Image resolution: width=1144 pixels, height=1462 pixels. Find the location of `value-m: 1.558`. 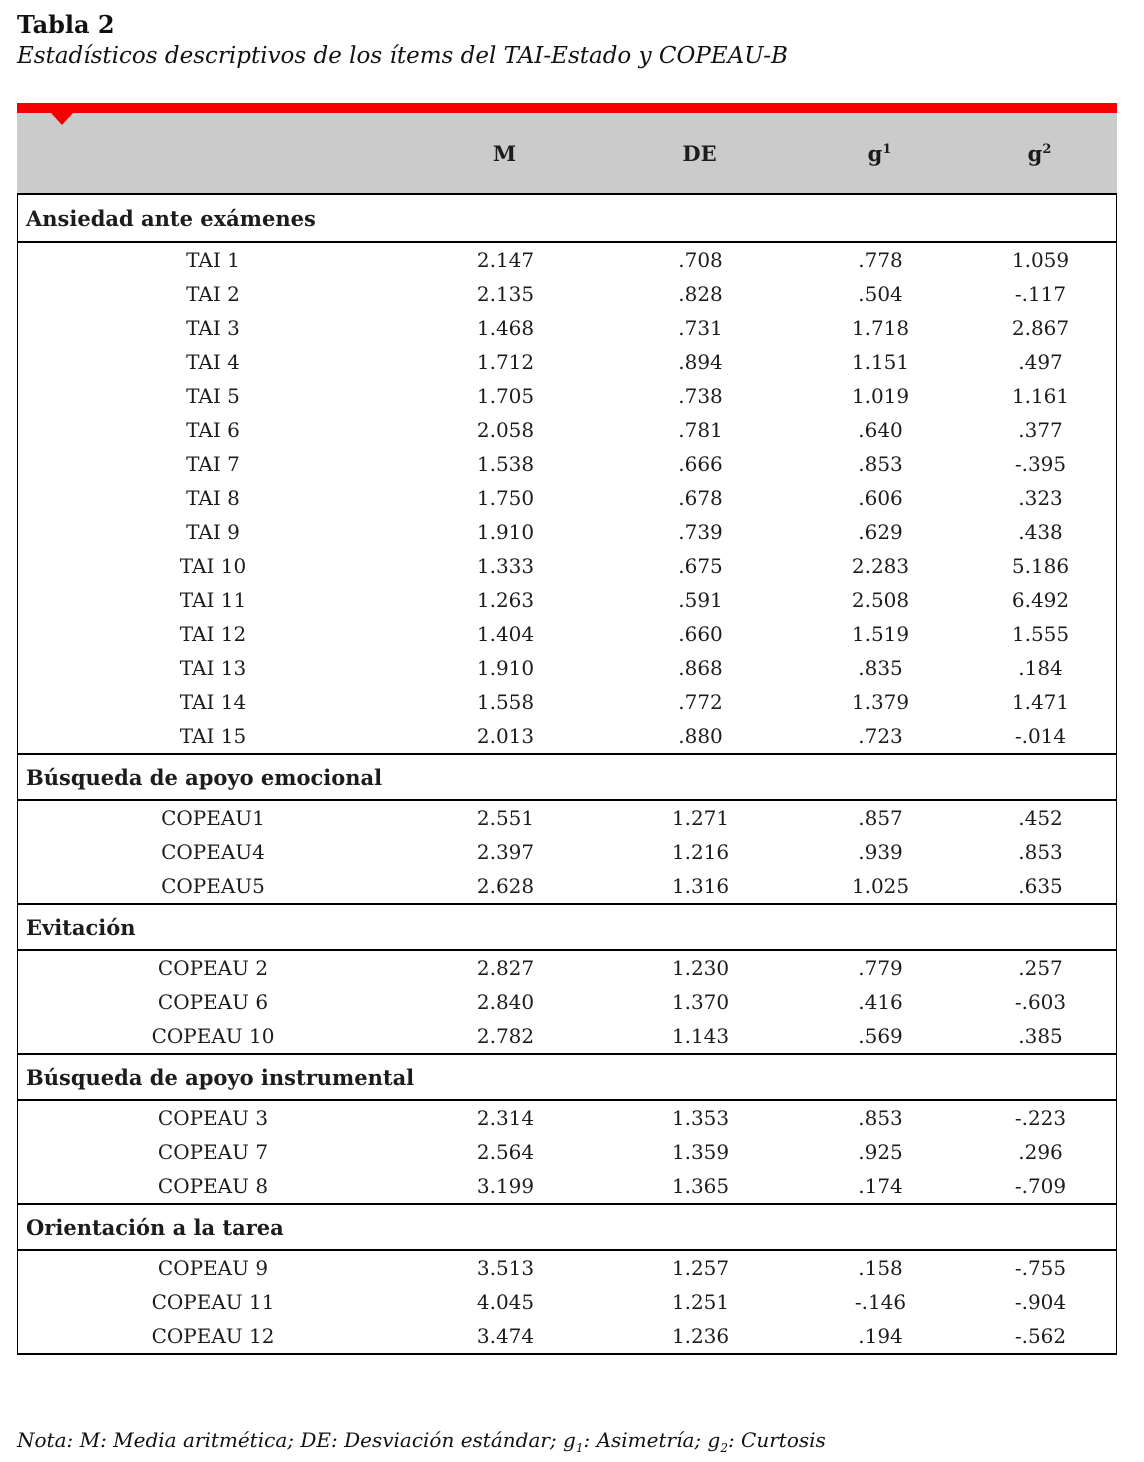

value-m: 1.558 is located at coordinates (505, 702).